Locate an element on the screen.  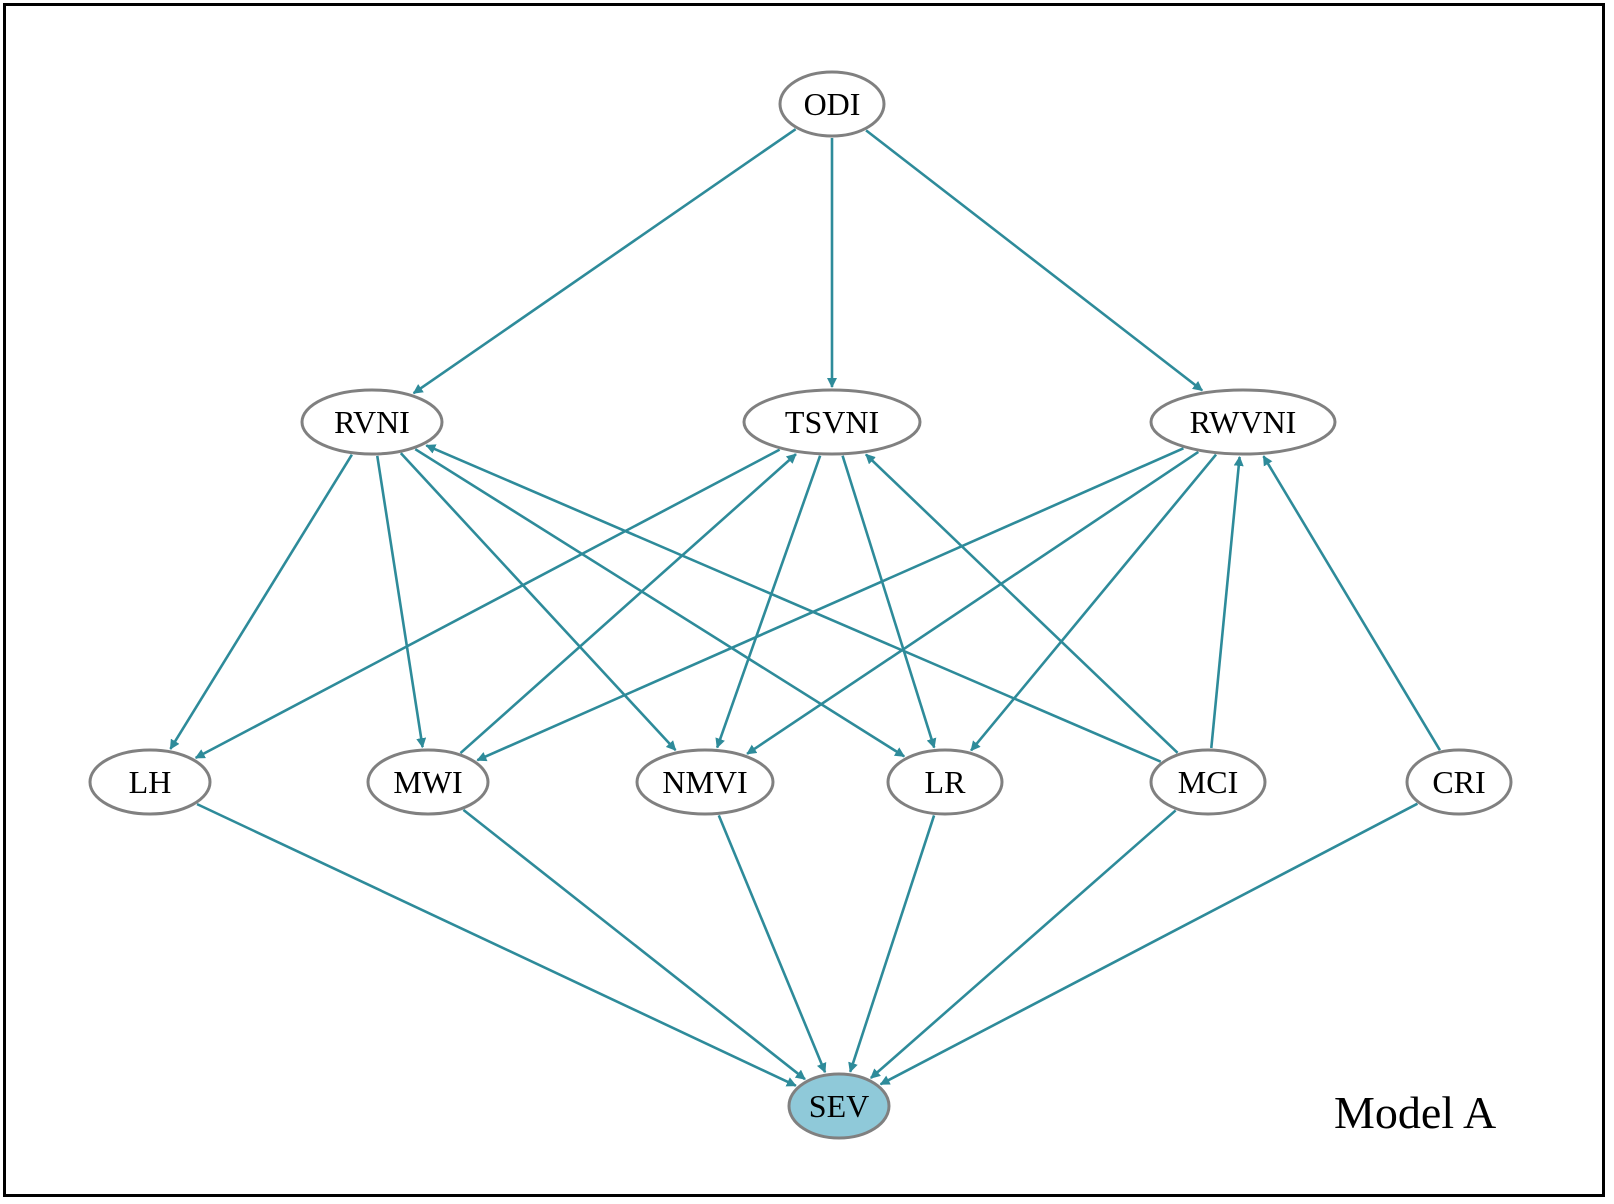
node-mci: MCI is located at coordinates (1208, 782).